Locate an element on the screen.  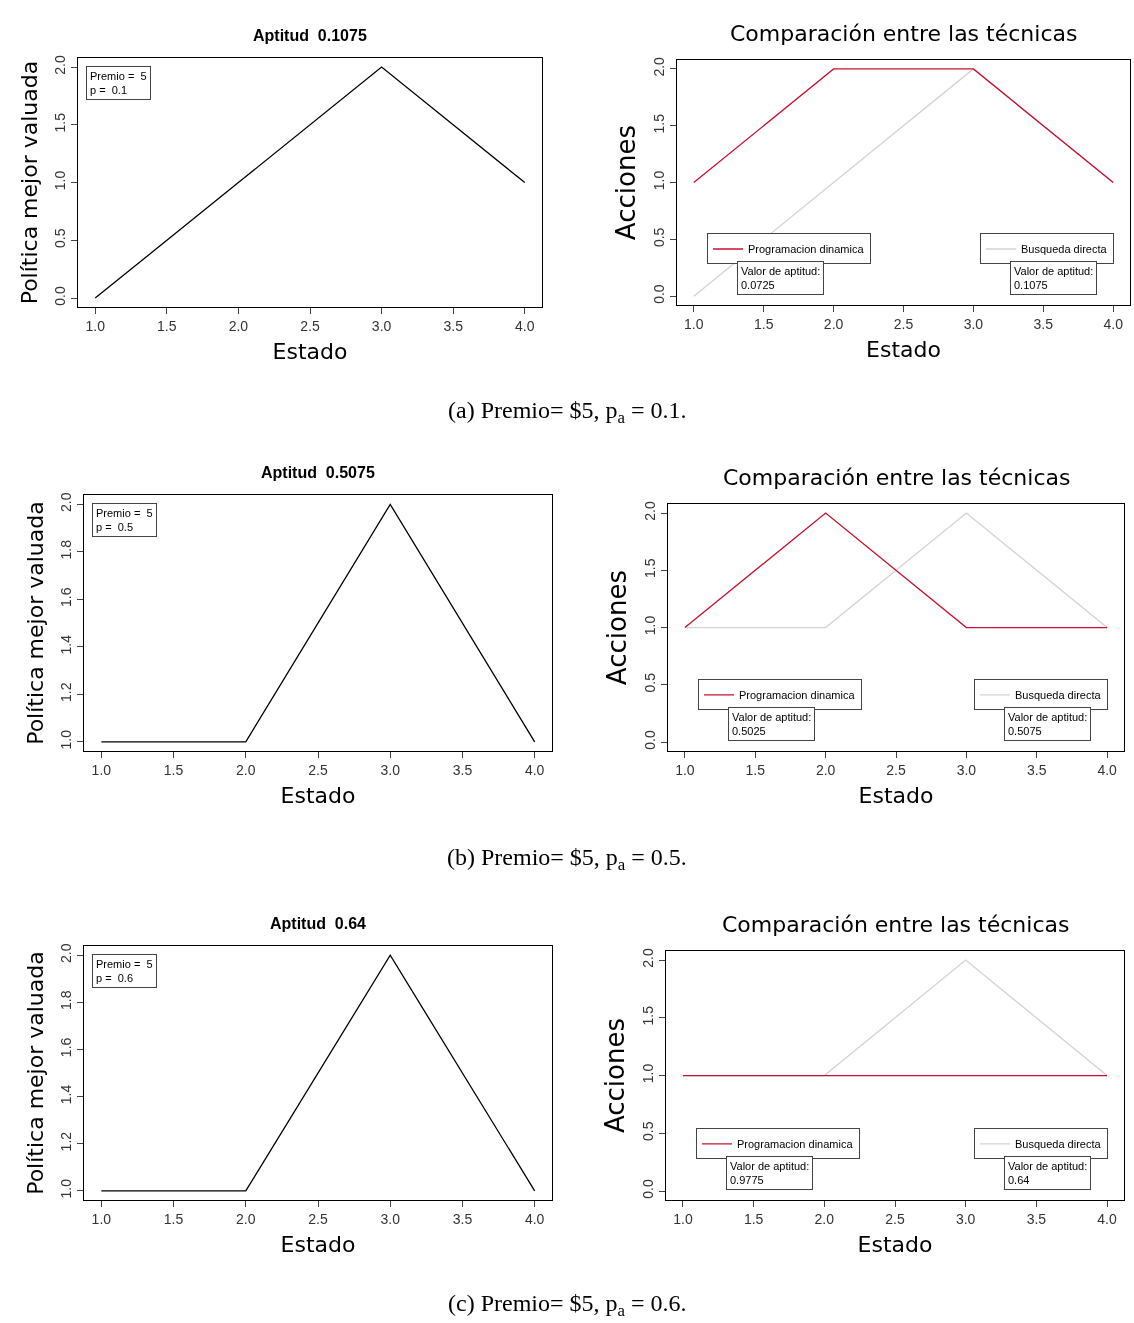
text: (a) Premio= $5, p$_{a}$ = 0.1. is located at coordinates (567, 412).